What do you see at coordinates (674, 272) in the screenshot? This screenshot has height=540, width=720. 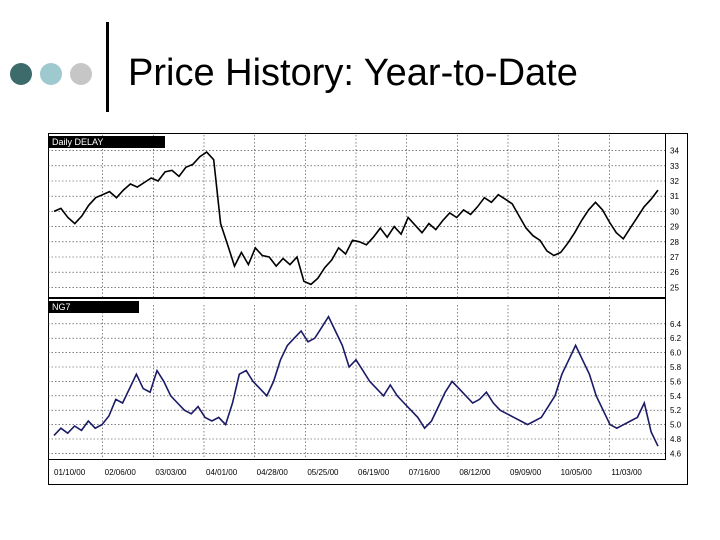 I see `upper-y-tick-label: 26` at bounding box center [674, 272].